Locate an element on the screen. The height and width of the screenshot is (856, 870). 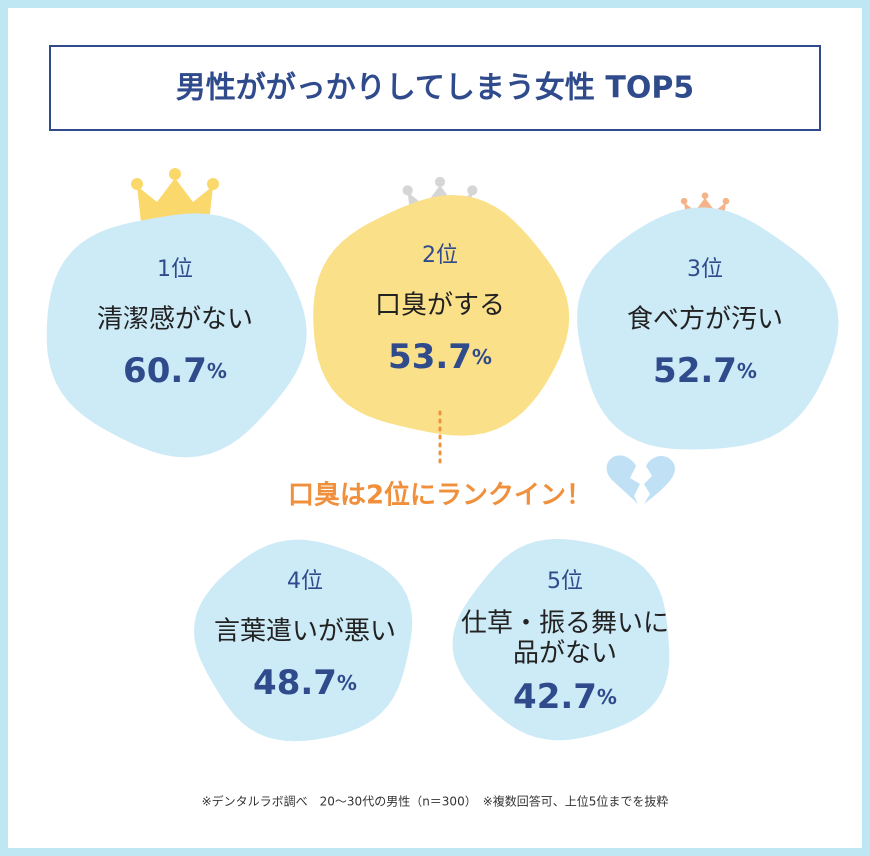
percentage: 53.7% is located at coordinates (440, 357).